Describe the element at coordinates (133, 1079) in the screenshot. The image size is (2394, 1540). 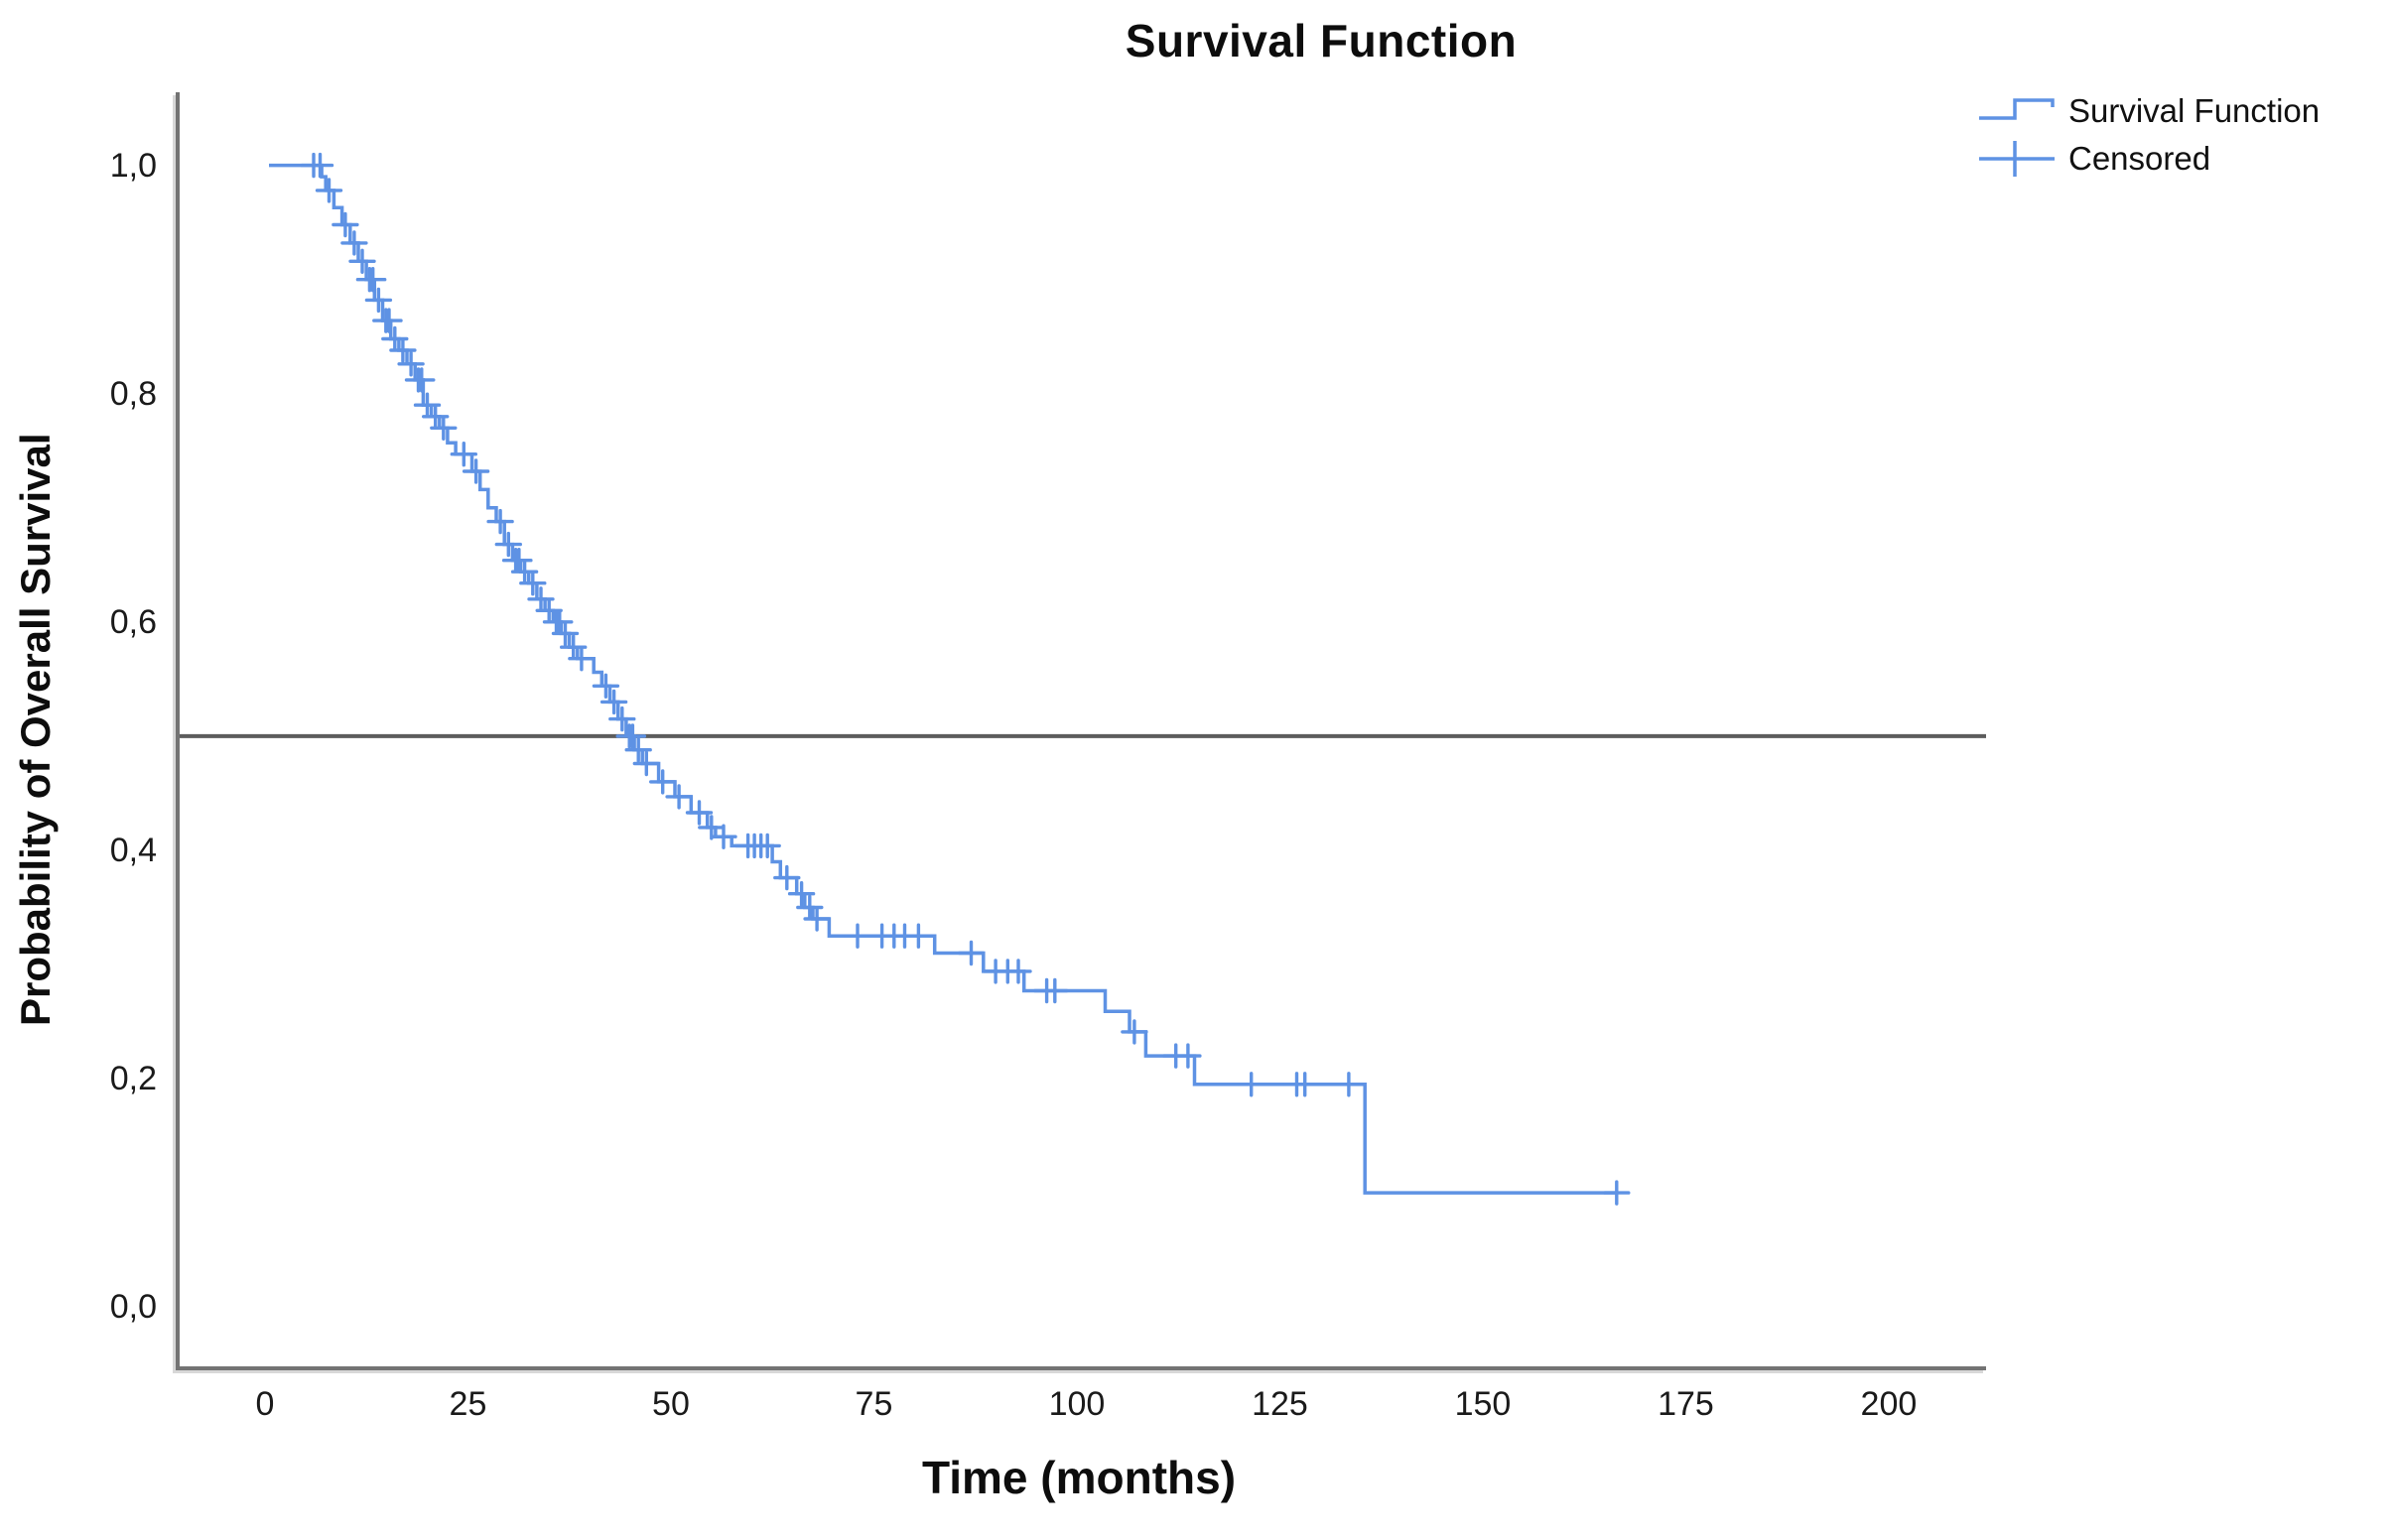
I see `y-tick-label: 0,2` at that location.